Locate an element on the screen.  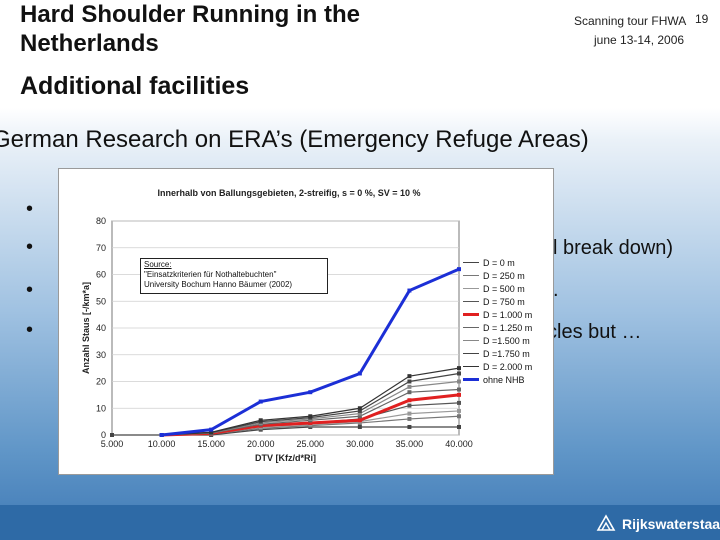
legend-label: ohne NHB is located at coordinates (504, 379).